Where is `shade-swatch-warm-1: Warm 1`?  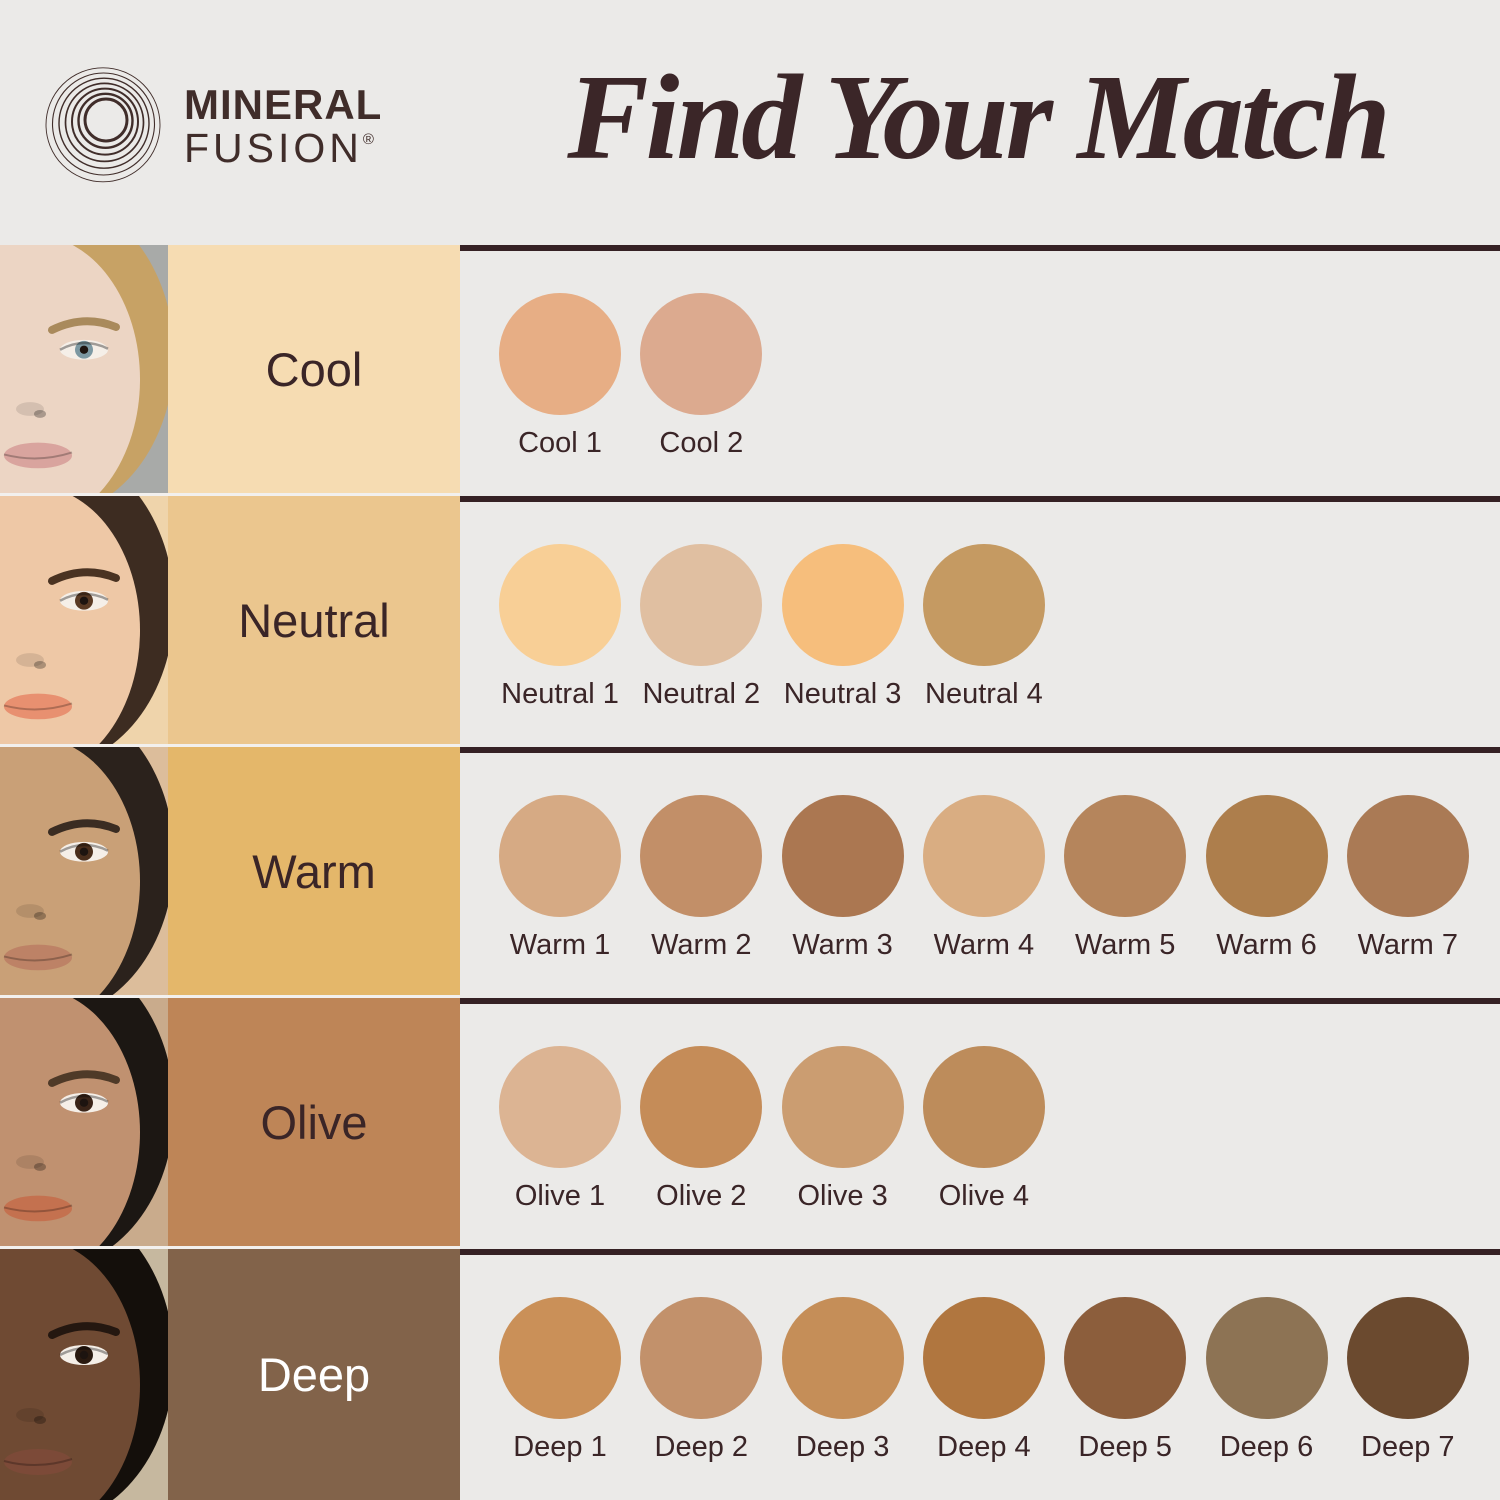
shade-swatch-warm-1: Warm 1 is located at coordinates (560, 875).